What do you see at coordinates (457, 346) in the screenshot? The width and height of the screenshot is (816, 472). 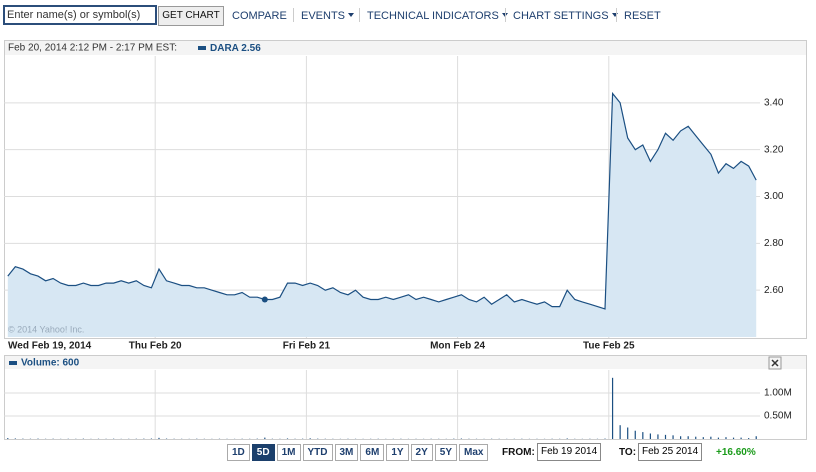 I see `x-tick-label: Mon Feb 24` at bounding box center [457, 346].